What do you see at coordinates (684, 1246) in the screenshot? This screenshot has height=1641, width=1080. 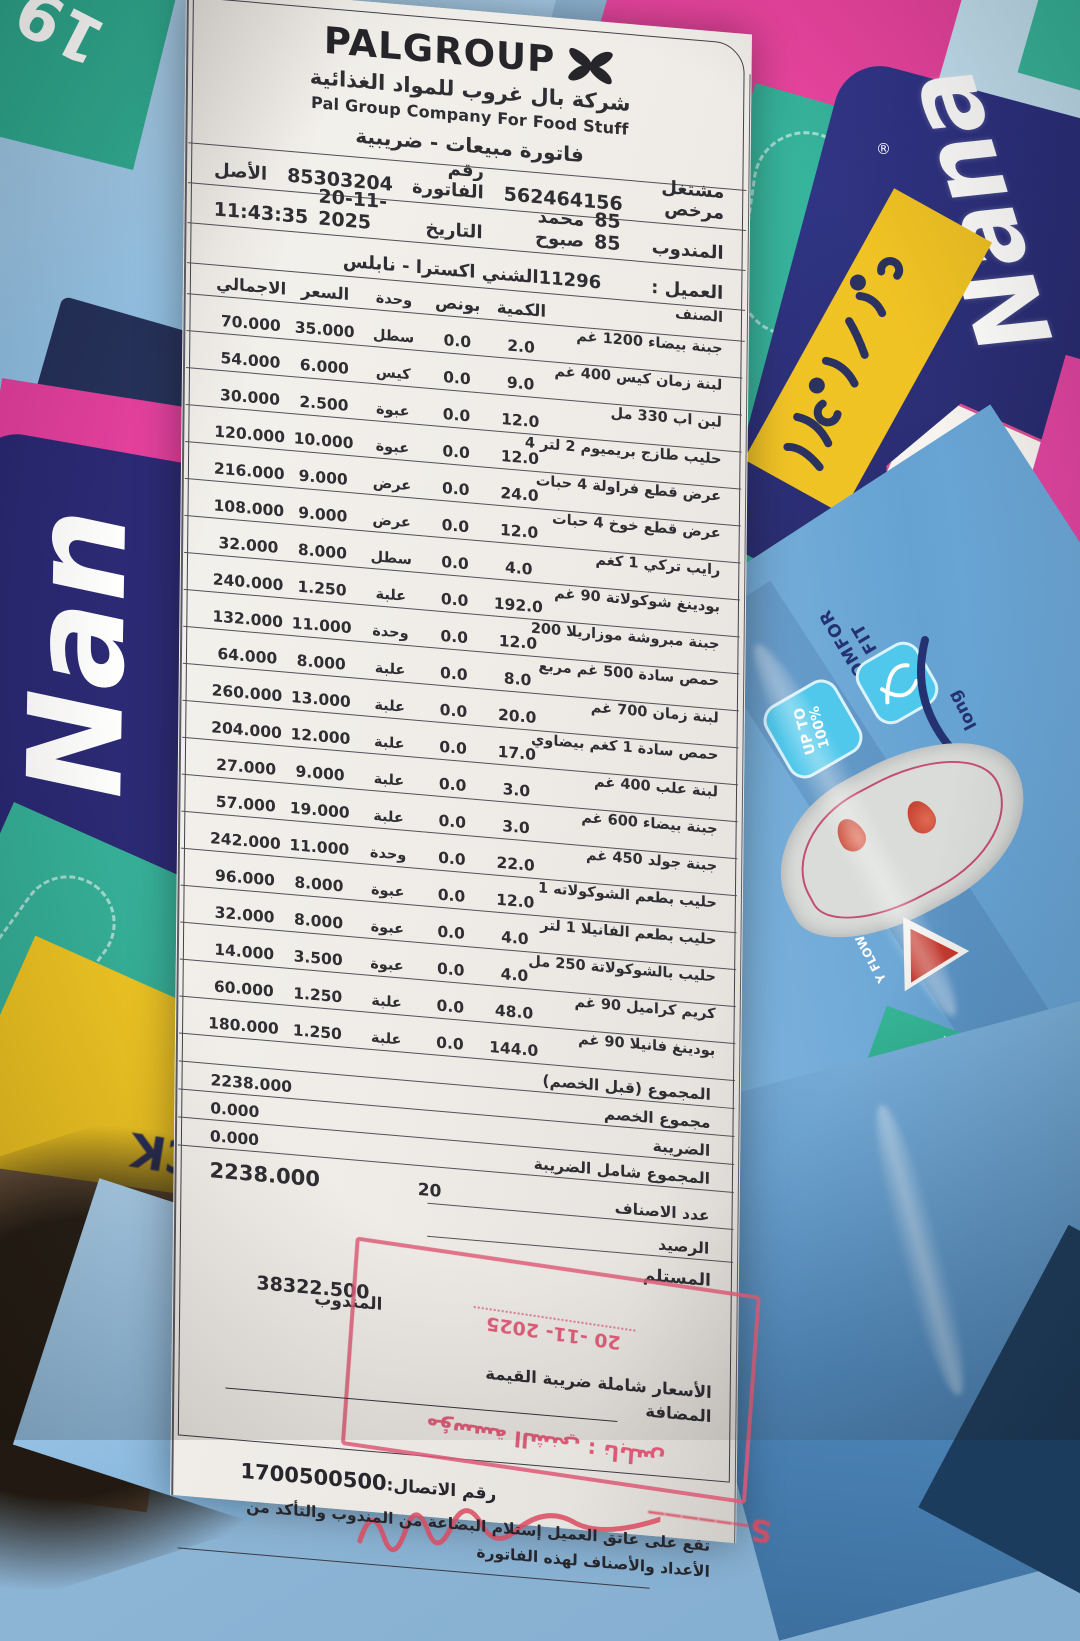 I see `balance-label: الرصيد` at bounding box center [684, 1246].